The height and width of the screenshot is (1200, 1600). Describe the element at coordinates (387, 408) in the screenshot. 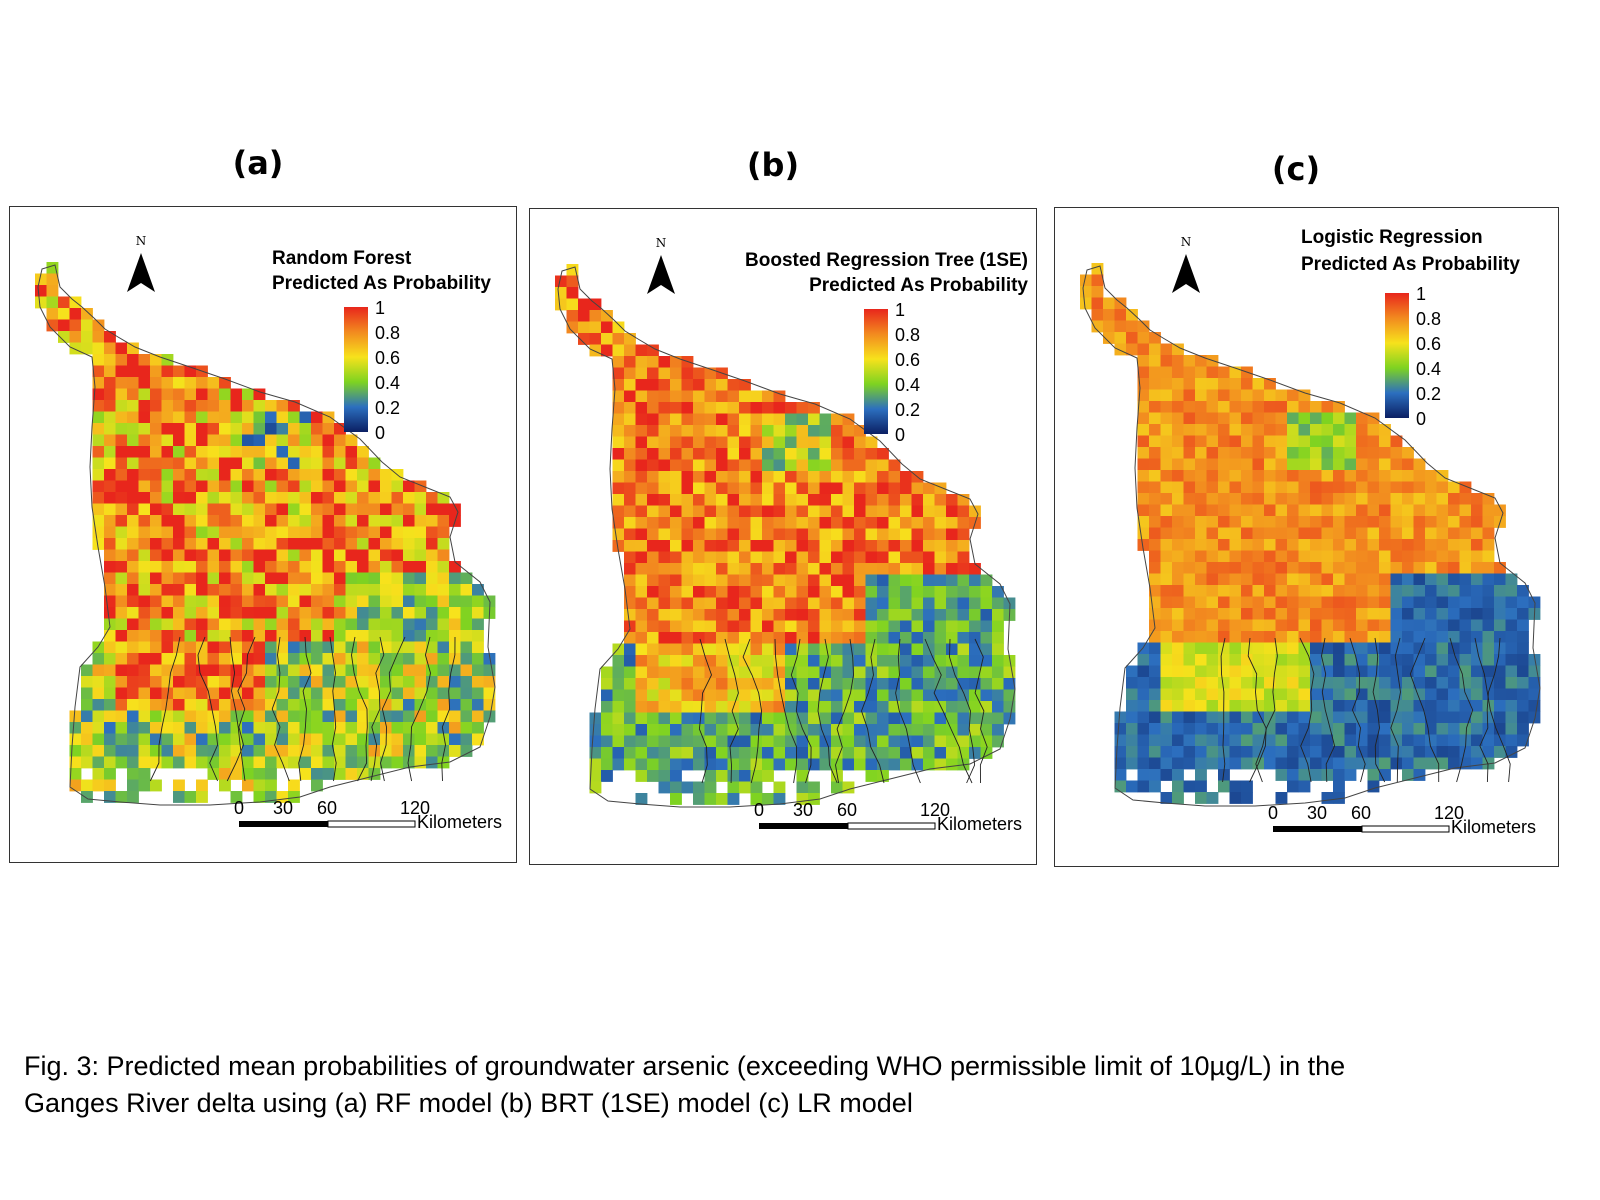

I see `legend-tick: 0.2` at that location.